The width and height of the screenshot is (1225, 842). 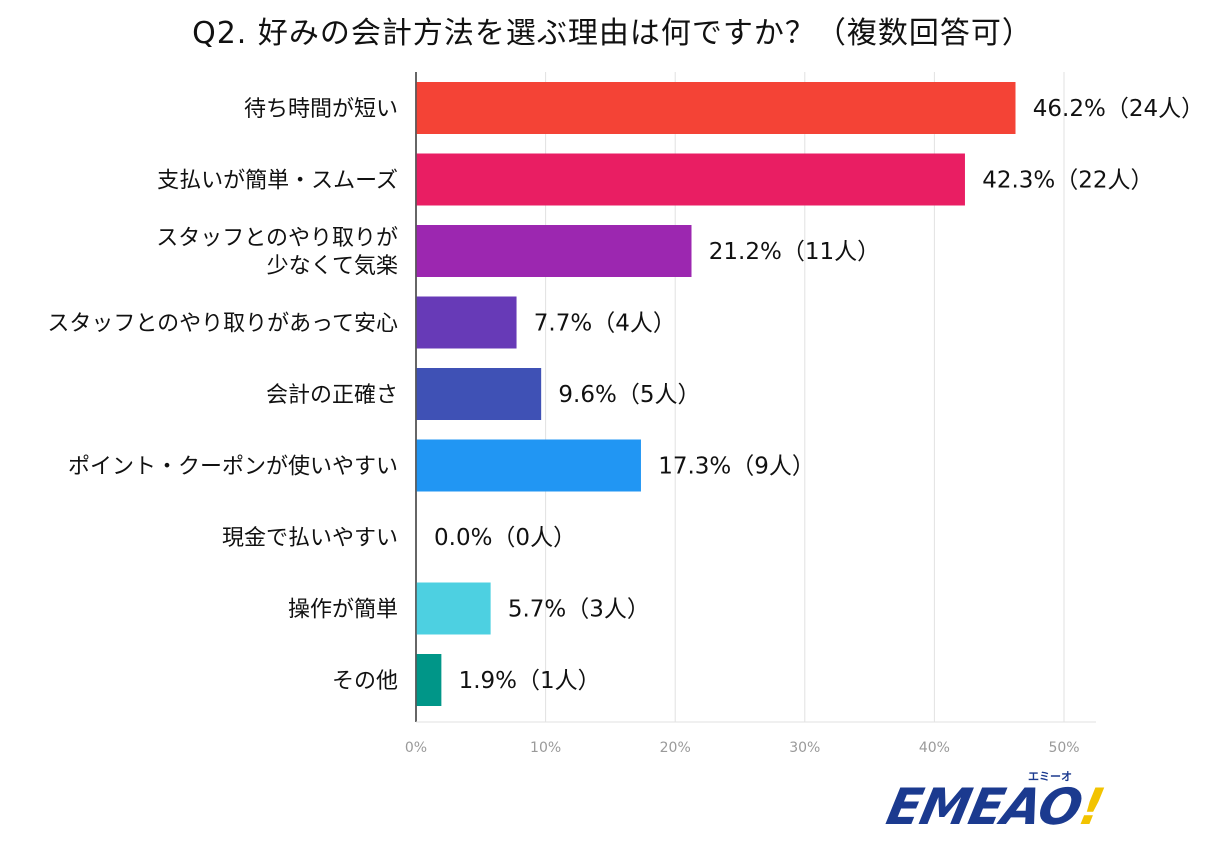 What do you see at coordinates (332, 395) in the screenshot?
I see `category-label: 会計の正確さ` at bounding box center [332, 395].